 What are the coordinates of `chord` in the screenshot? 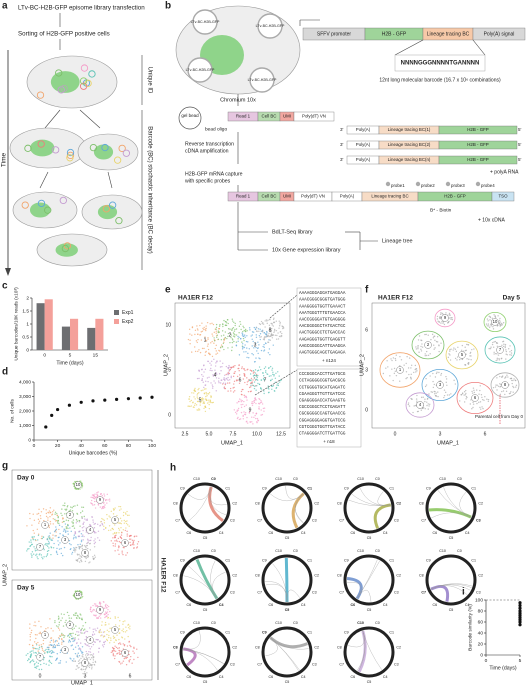 It's located at (298, 510).